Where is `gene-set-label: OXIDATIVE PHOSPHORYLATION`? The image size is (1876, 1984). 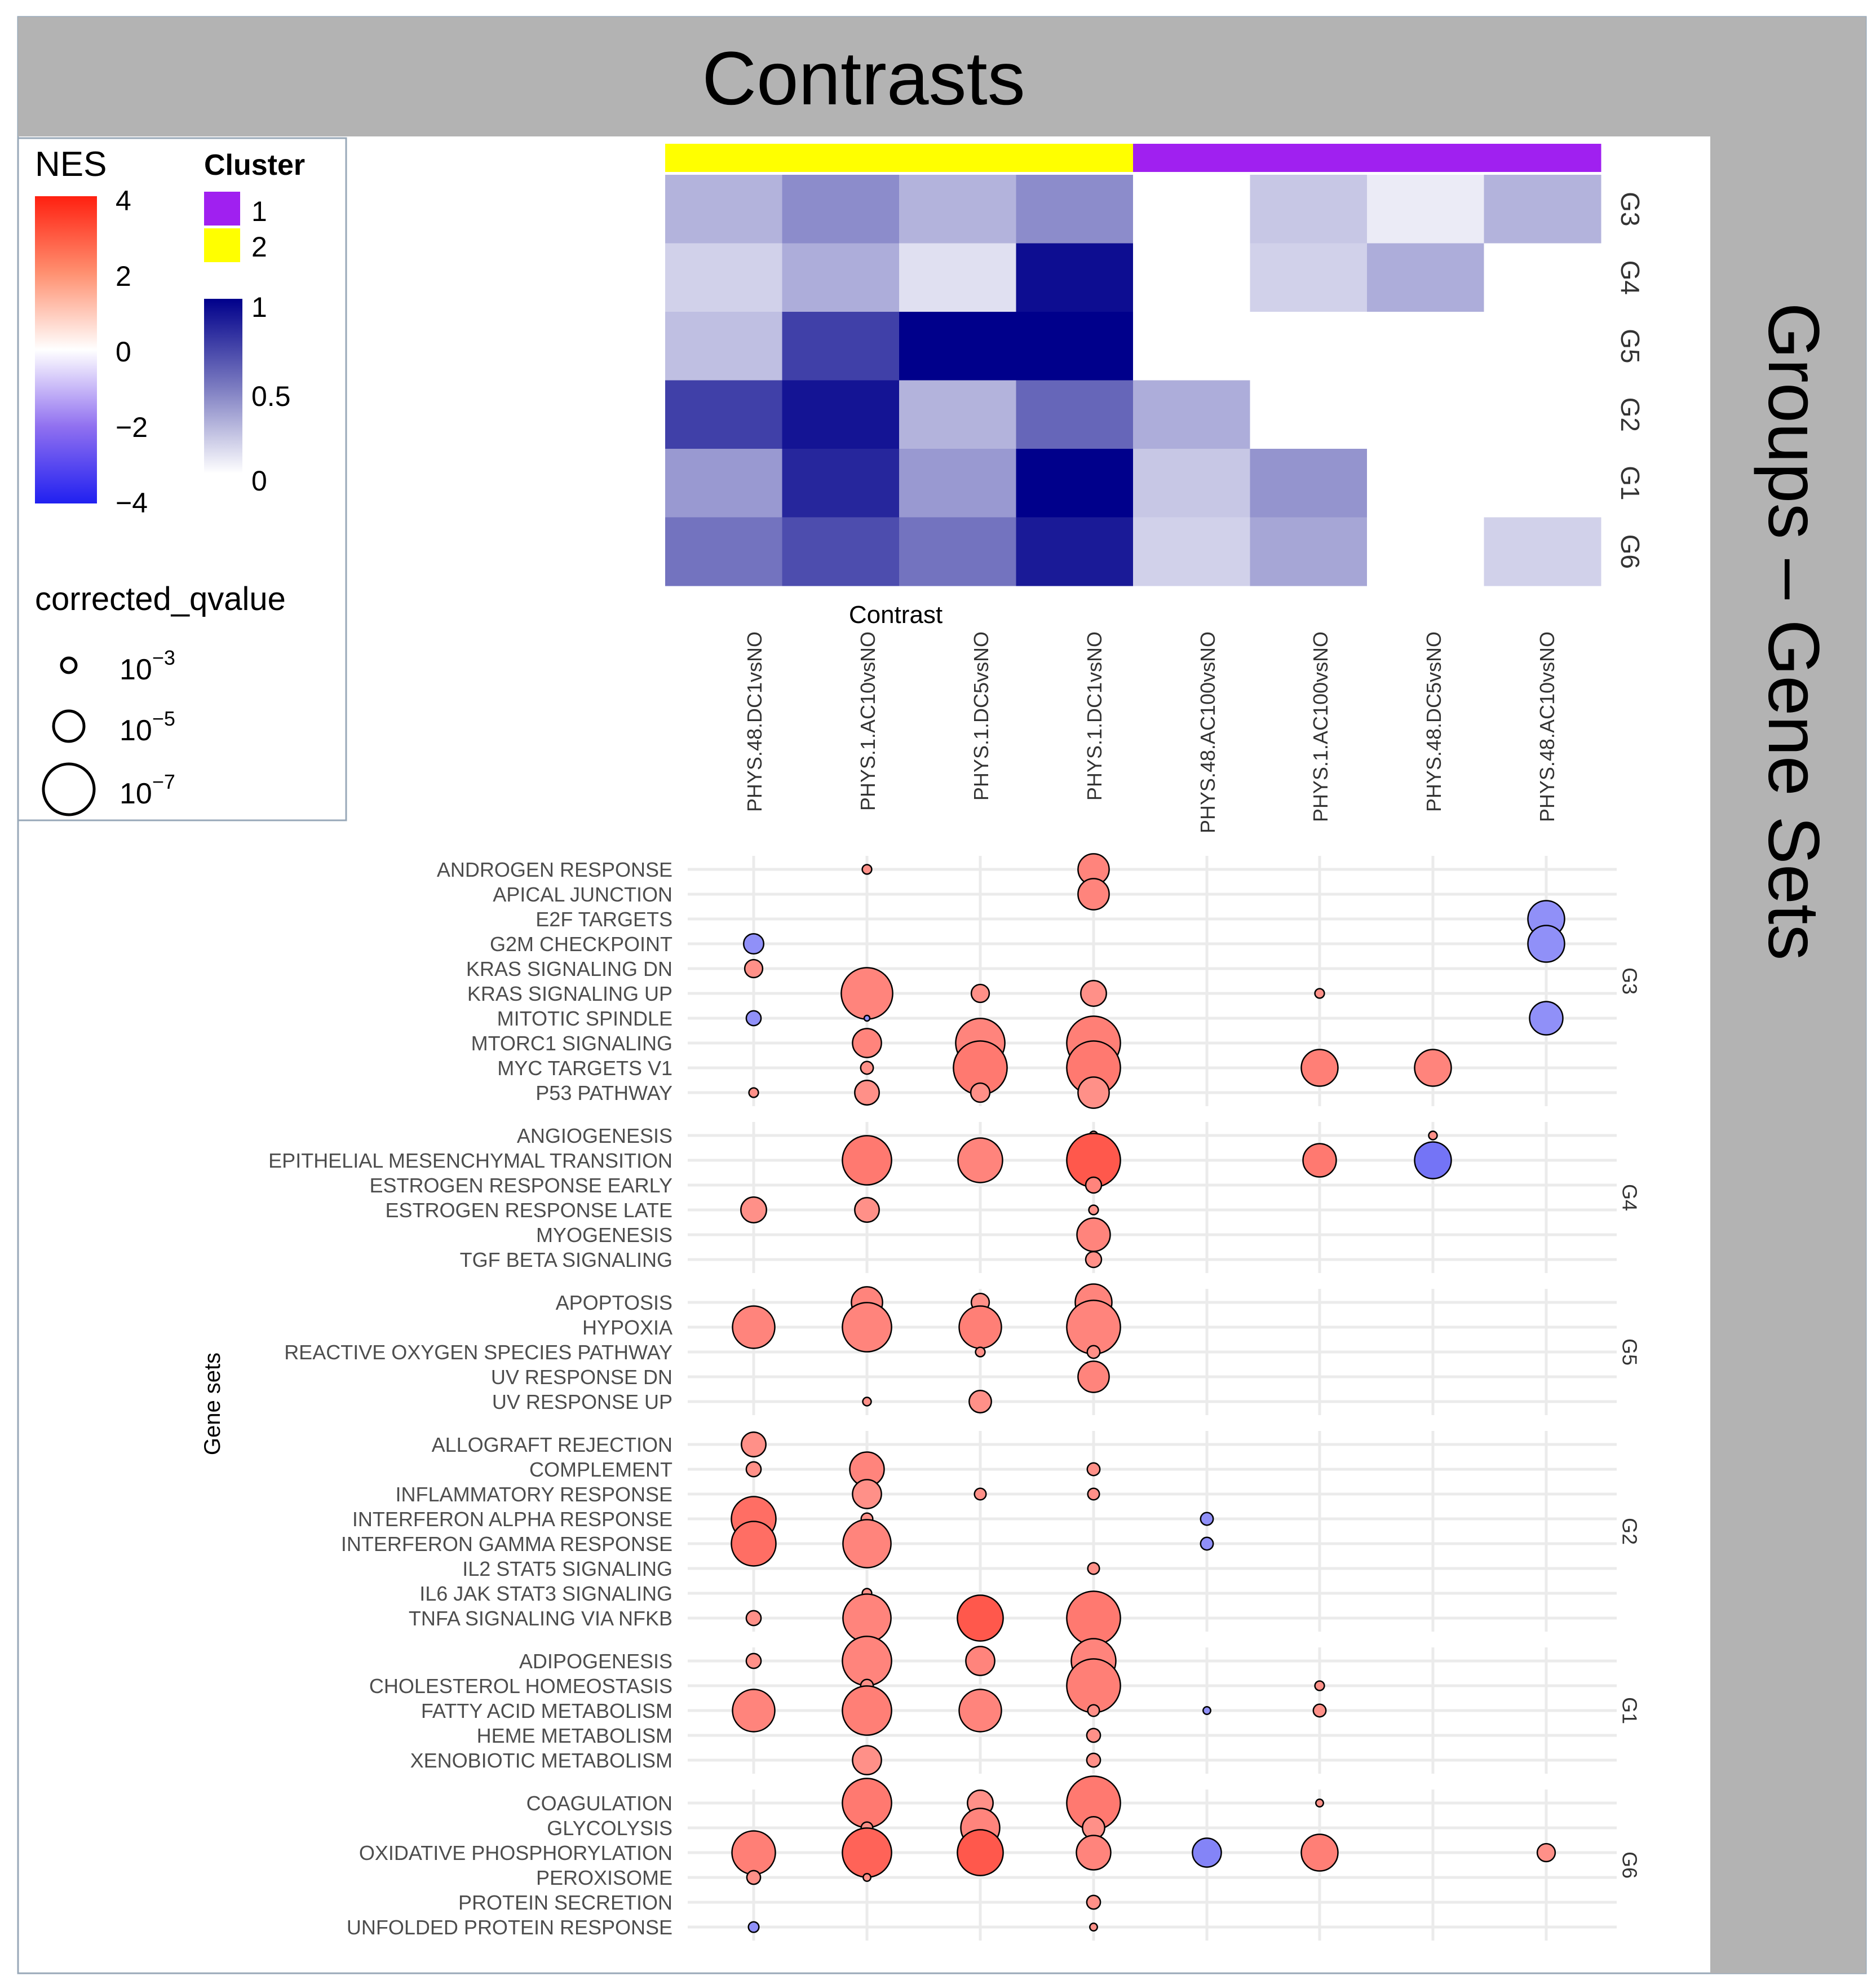
gene-set-label: OXIDATIVE PHOSPHORYLATION is located at coordinates (516, 1852).